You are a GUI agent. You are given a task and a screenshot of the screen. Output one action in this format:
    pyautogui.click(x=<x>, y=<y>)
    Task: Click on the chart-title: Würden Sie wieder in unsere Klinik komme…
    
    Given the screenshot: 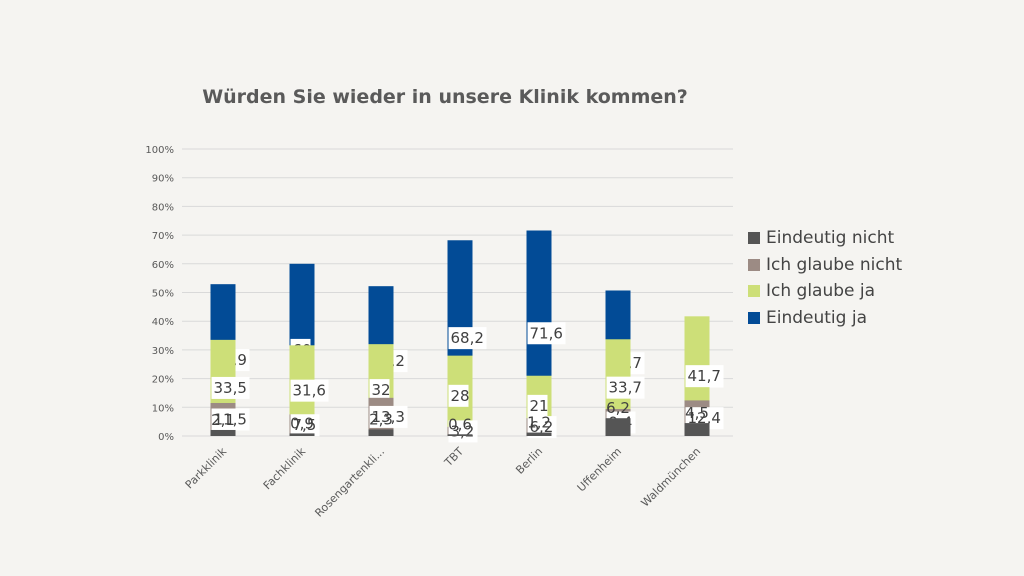 What is the action you would take?
    pyautogui.click(x=445, y=97)
    